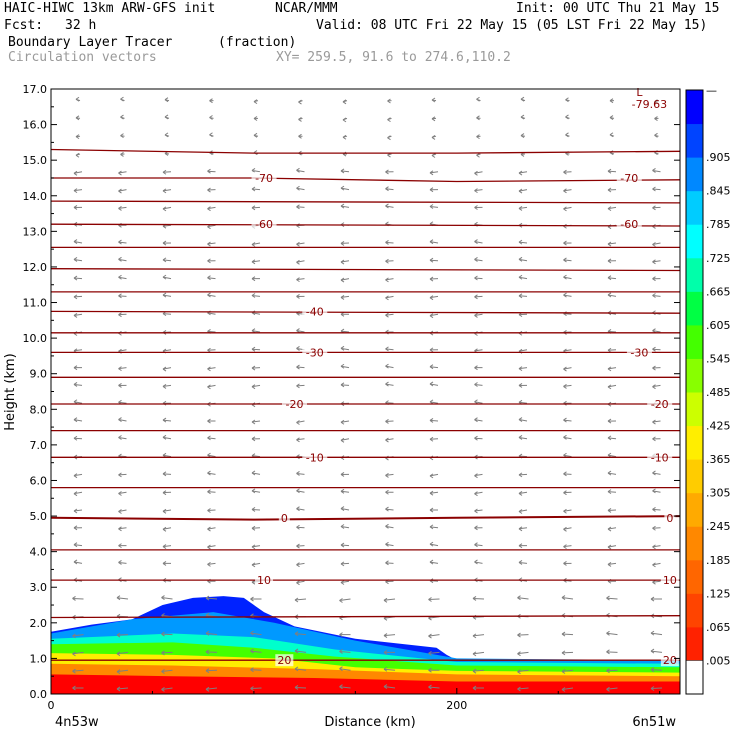 The height and width of the screenshot is (740, 740). Describe the element at coordinates (39, 374) in the screenshot. I see `y-tick-label: 9.0` at that location.